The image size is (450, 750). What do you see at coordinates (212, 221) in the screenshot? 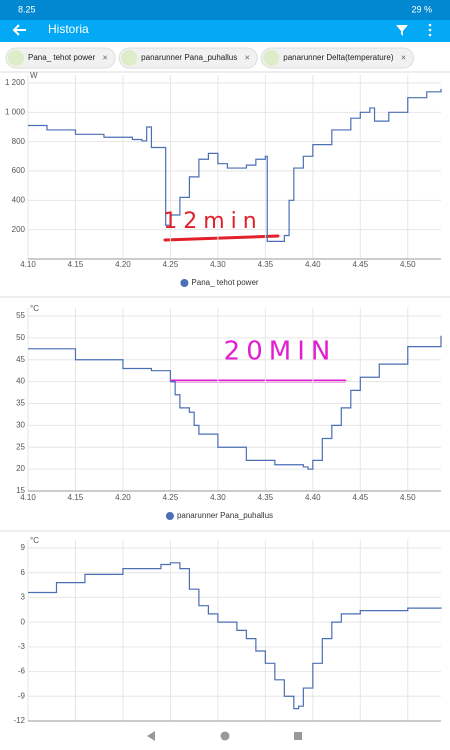
I see `annotation: 12min` at bounding box center [212, 221].